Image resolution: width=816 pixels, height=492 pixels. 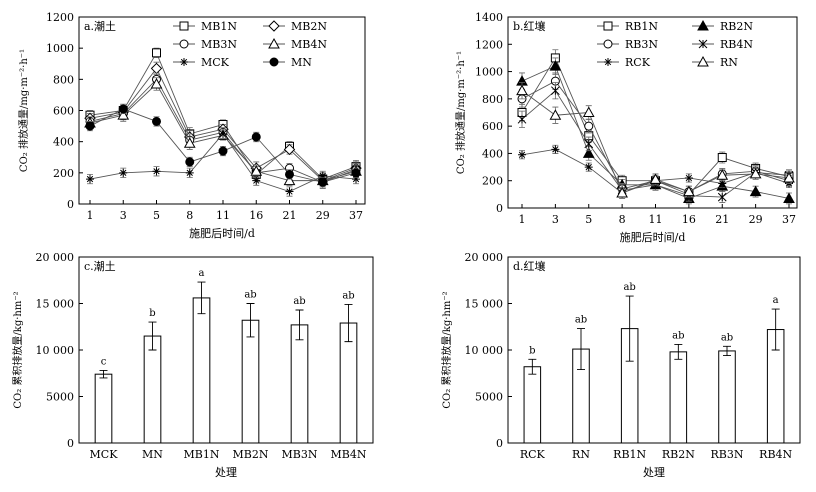 What do you see at coordinates (489, 72) in the screenshot?
I see `y-tick-label: 1000` at bounding box center [489, 72].